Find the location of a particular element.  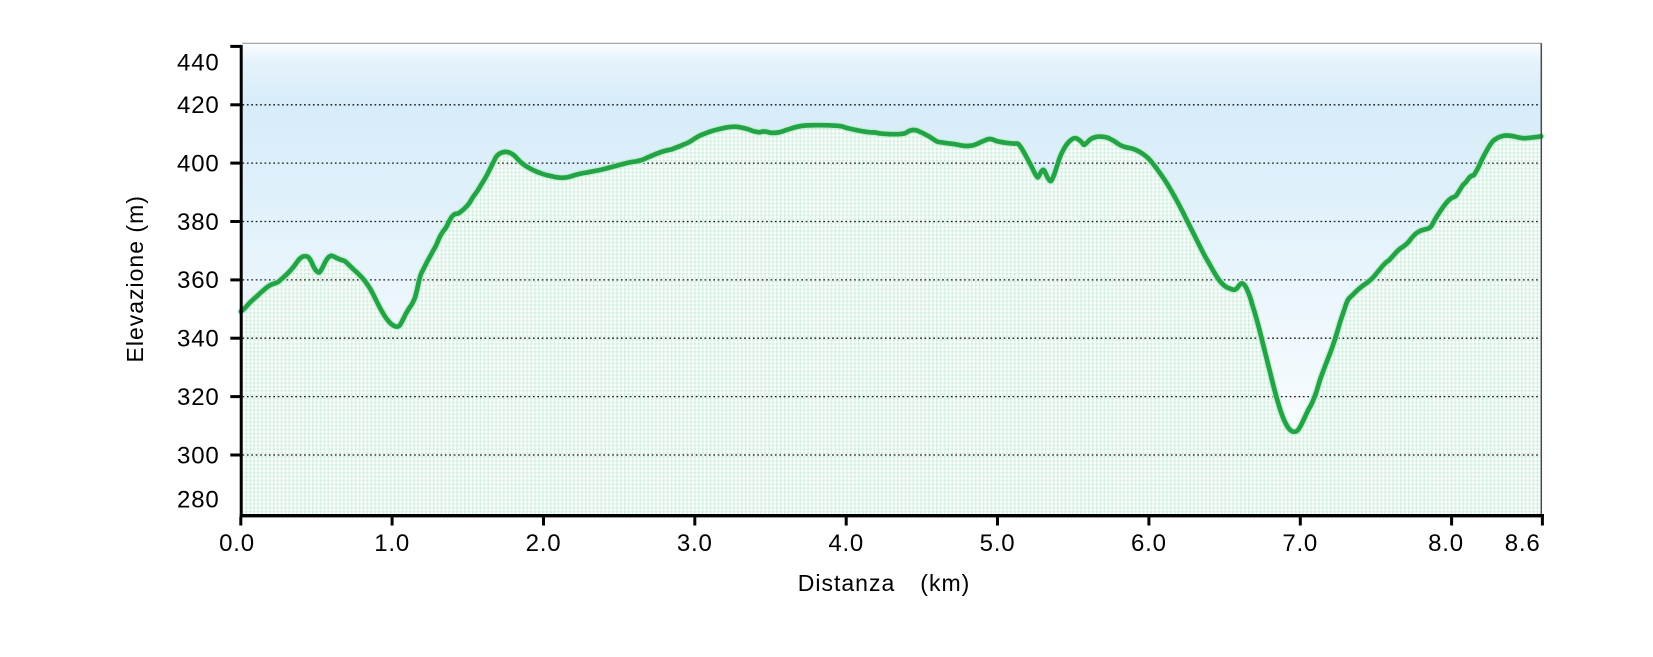

svg-text: Elevazione (m) is located at coordinates (135, 278).